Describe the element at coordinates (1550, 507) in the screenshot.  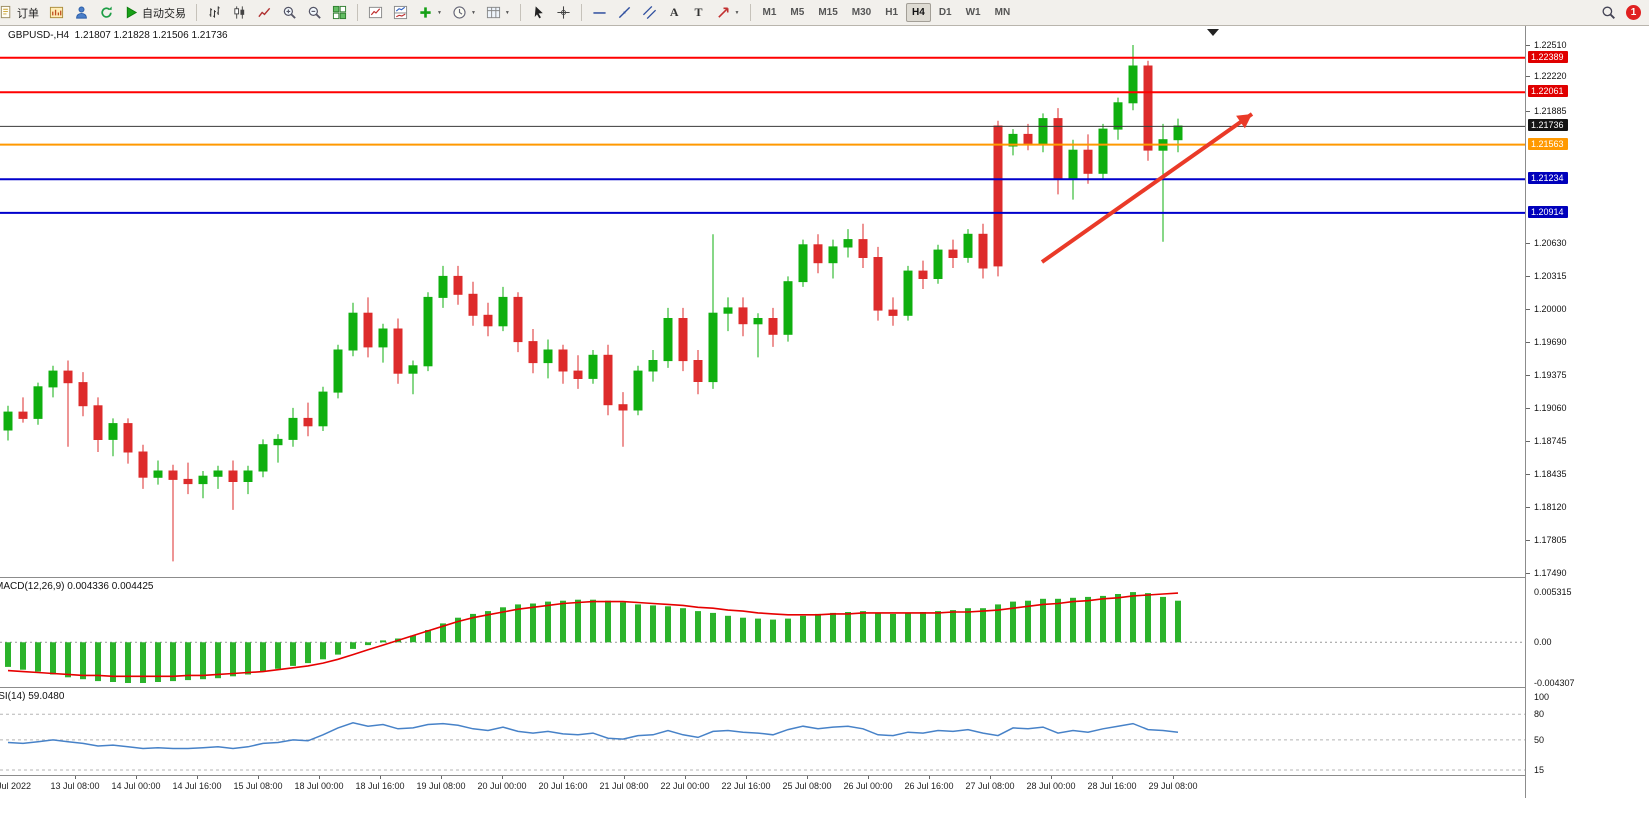
I see `price-tick: 1.18120` at that location.